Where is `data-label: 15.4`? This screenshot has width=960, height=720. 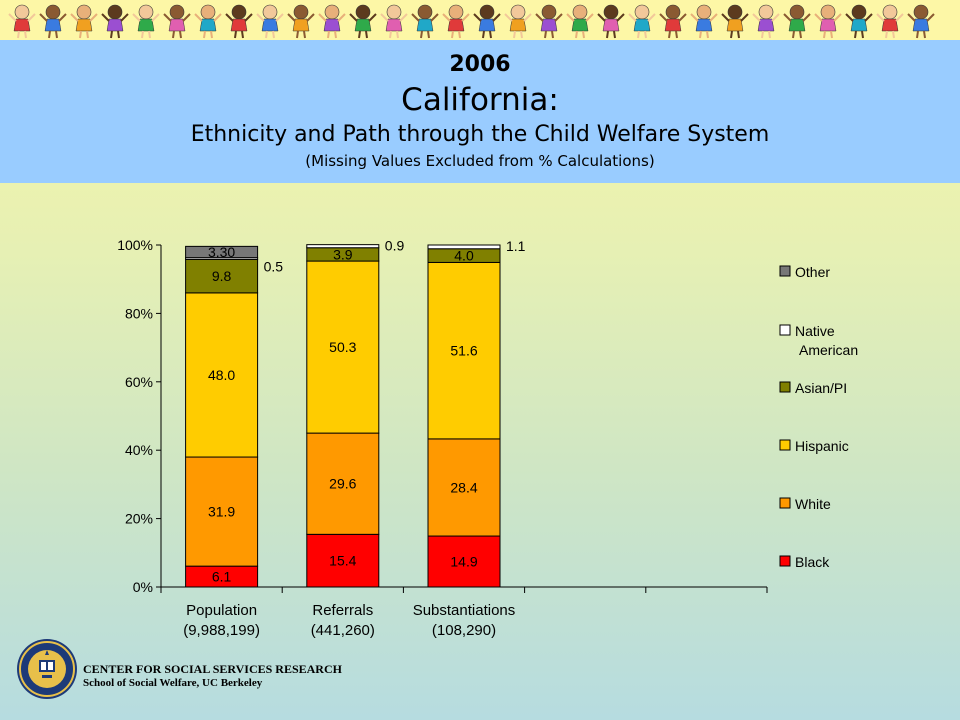
data-label: 15.4 is located at coordinates (342, 561).